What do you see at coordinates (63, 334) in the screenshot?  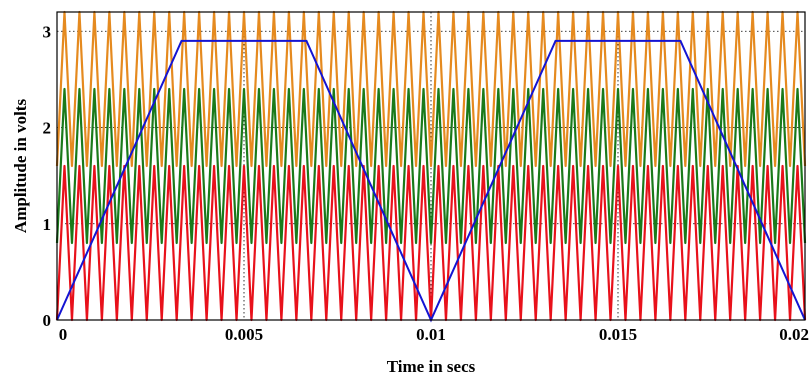 I see `x-tick-label: 0` at bounding box center [63, 334].